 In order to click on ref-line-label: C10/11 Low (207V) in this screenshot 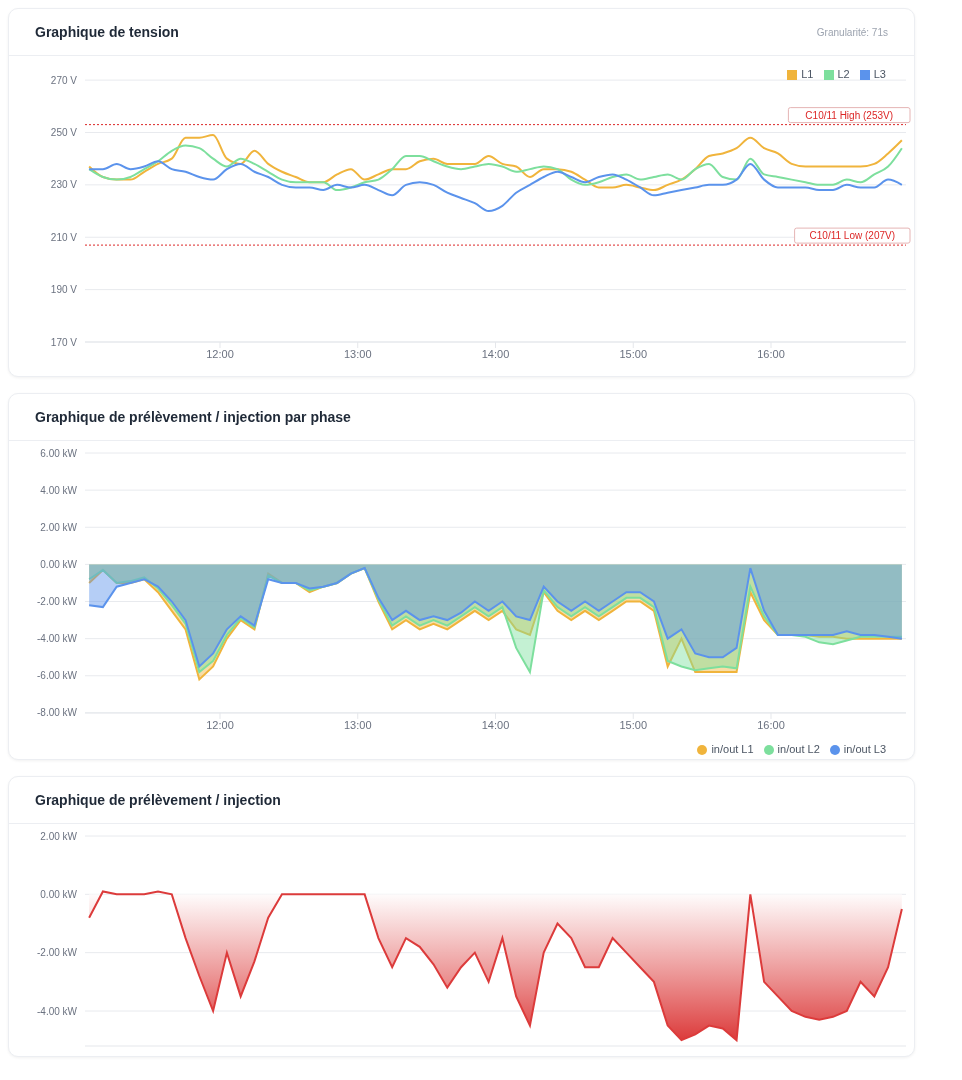, I will do `click(852, 236)`.